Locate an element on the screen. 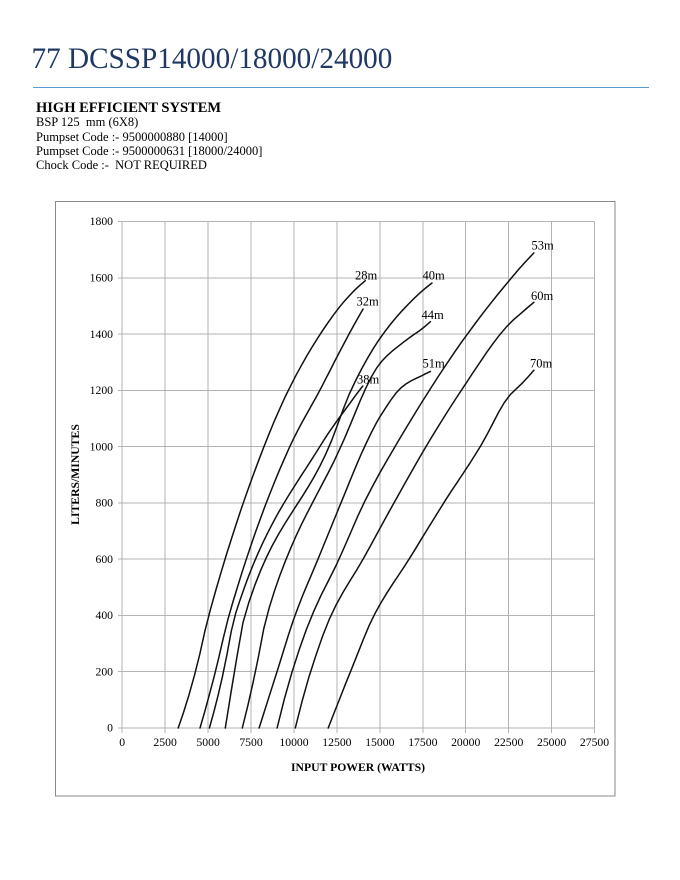 The height and width of the screenshot is (880, 680). svg-text: 51m is located at coordinates (434, 364).